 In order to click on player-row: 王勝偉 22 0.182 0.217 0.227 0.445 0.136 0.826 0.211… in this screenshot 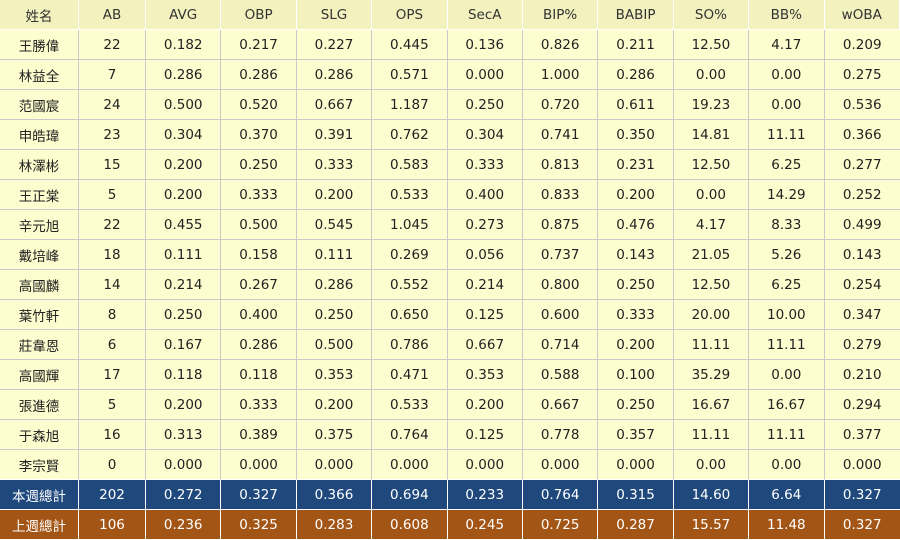, I will do `click(450, 45)`.